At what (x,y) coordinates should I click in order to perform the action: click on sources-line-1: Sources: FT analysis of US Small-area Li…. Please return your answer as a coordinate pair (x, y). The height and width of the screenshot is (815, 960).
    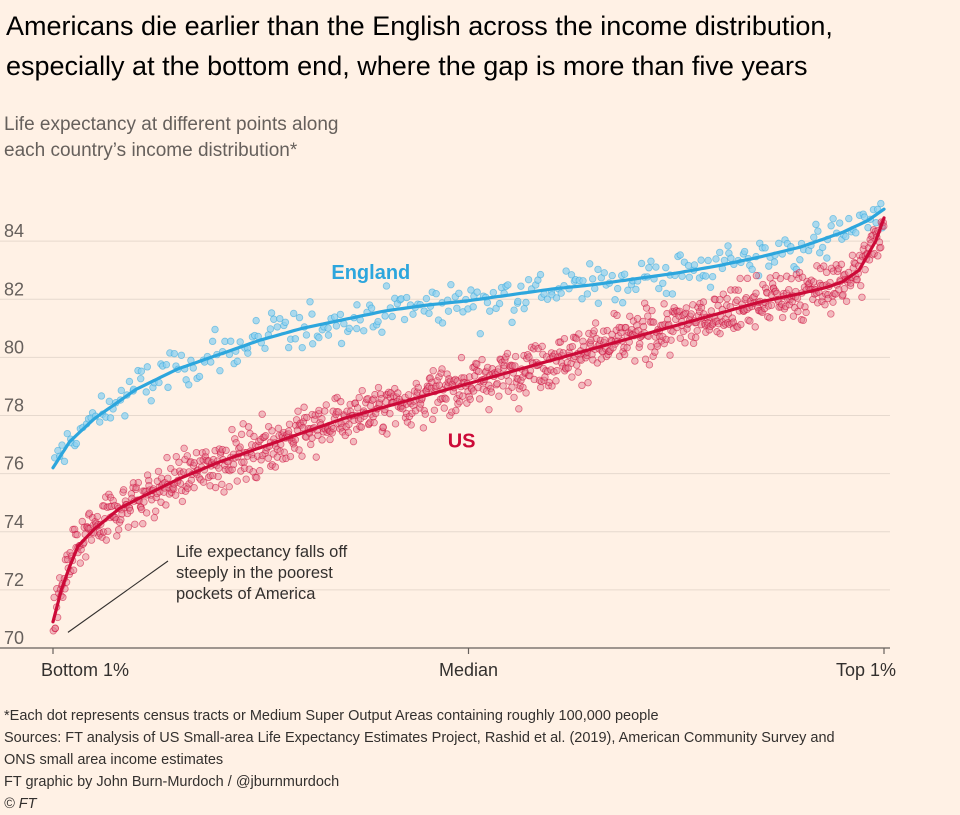
    Looking at the image, I should click on (419, 738).